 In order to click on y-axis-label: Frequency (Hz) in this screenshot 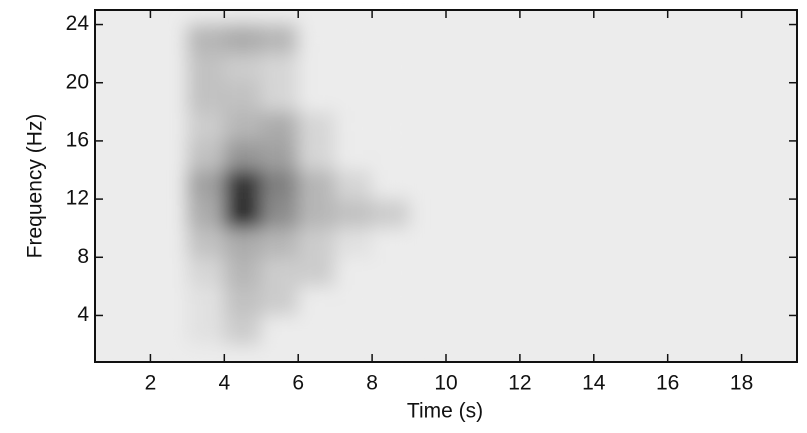, I will do `click(35, 186)`.